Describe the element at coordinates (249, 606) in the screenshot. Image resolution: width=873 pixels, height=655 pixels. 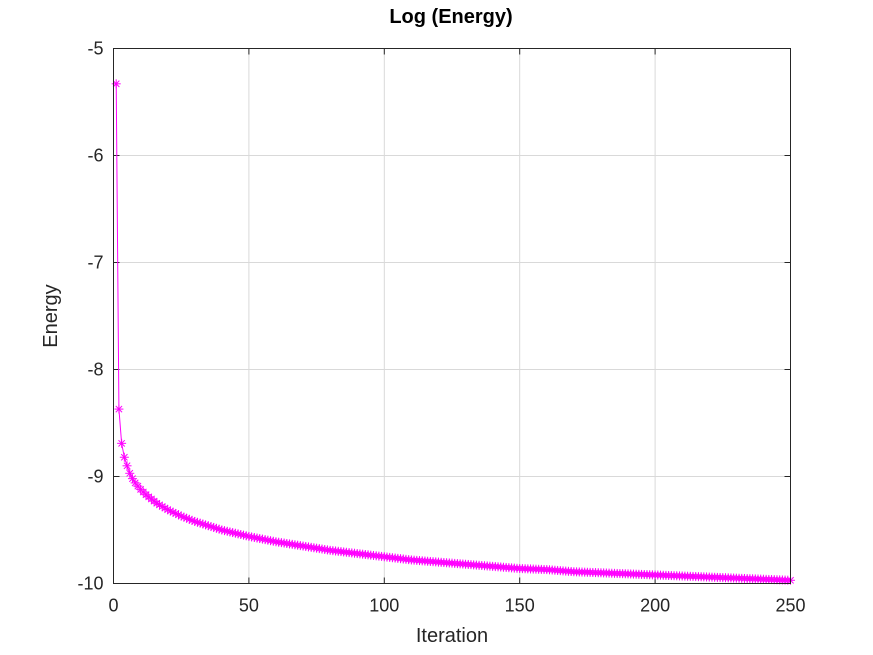
I see `x-tick-label: 50` at that location.